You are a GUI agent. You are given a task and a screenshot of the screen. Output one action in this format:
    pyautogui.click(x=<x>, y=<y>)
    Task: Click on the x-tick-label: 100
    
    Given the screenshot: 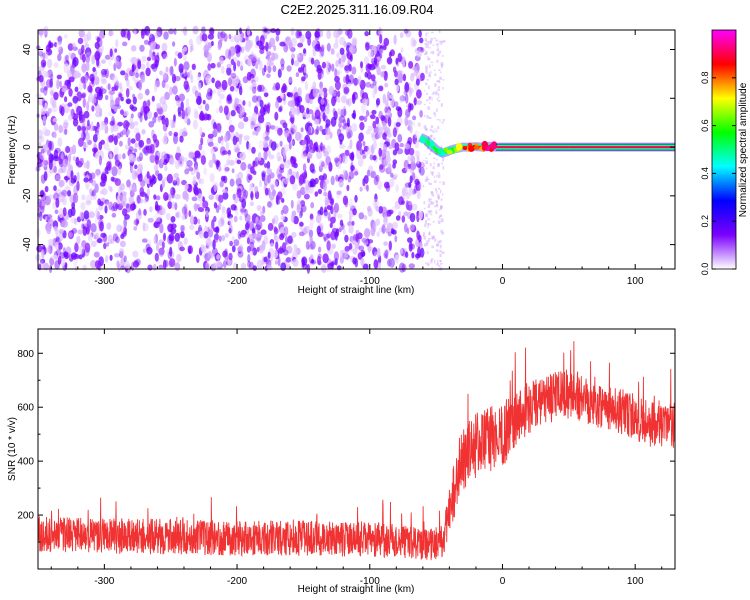 What is the action you would take?
    pyautogui.click(x=635, y=581)
    